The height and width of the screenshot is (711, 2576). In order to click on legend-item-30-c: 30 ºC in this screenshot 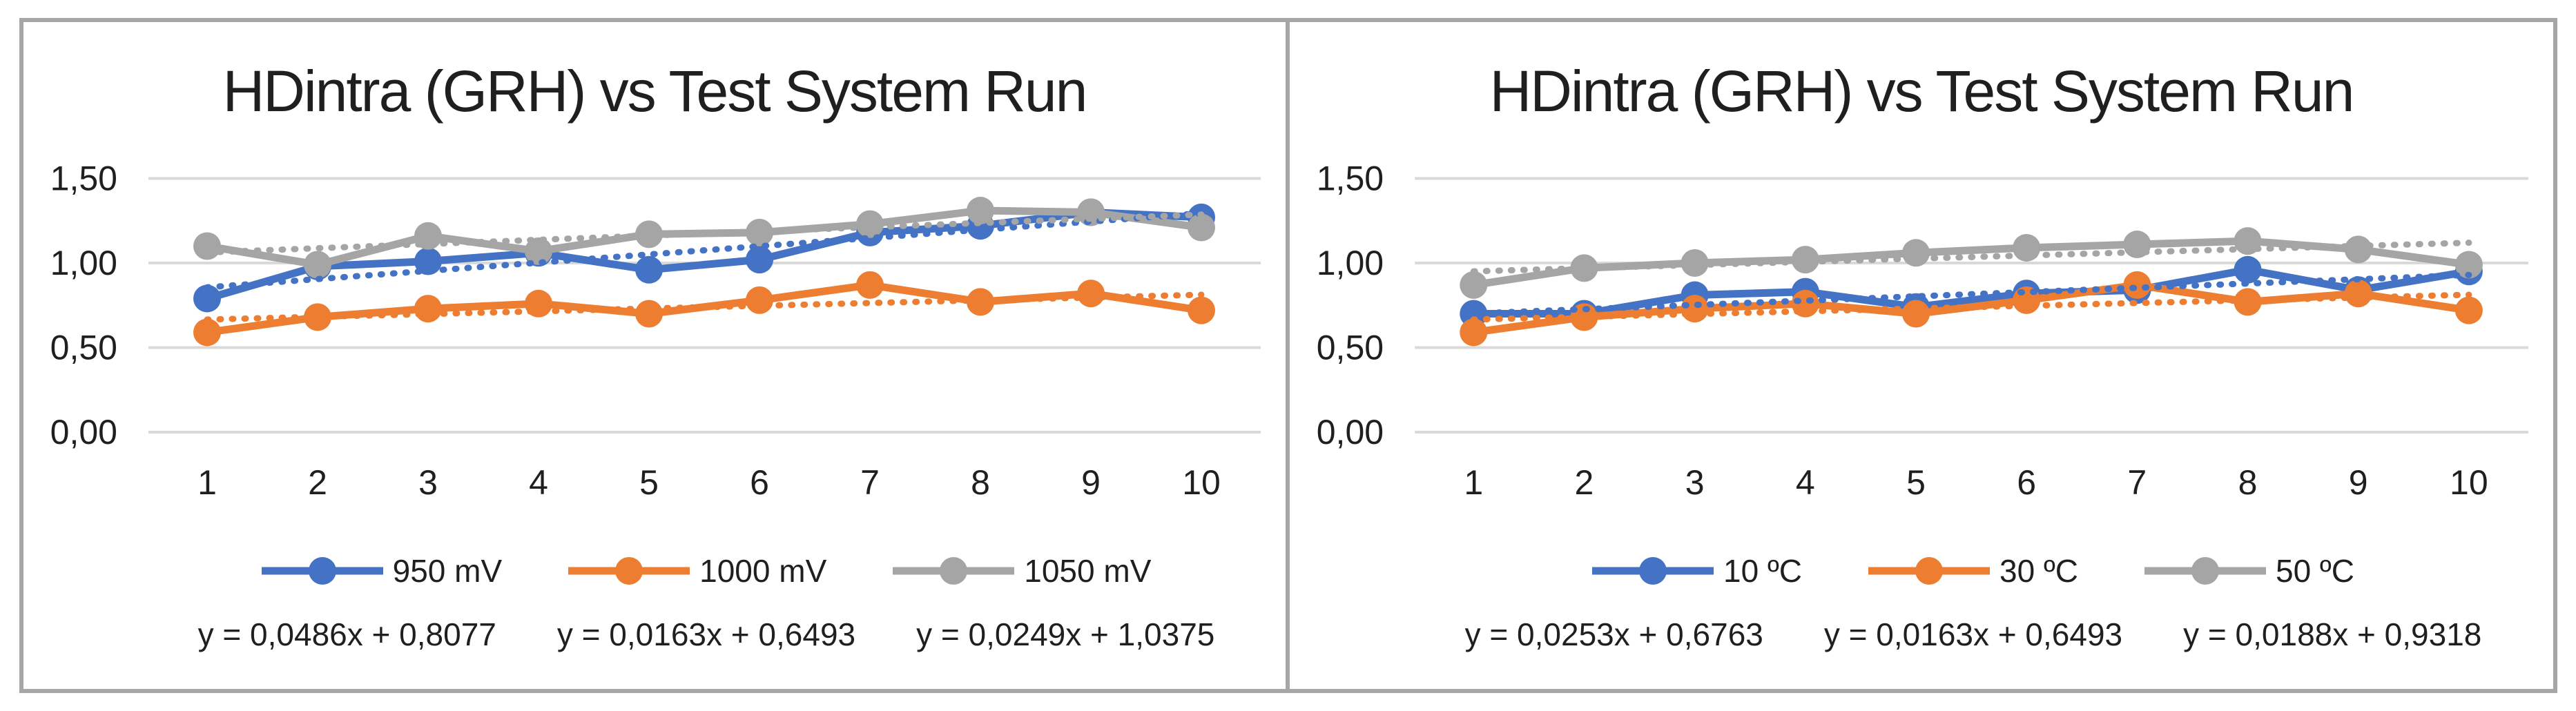, I will do `click(1973, 571)`.